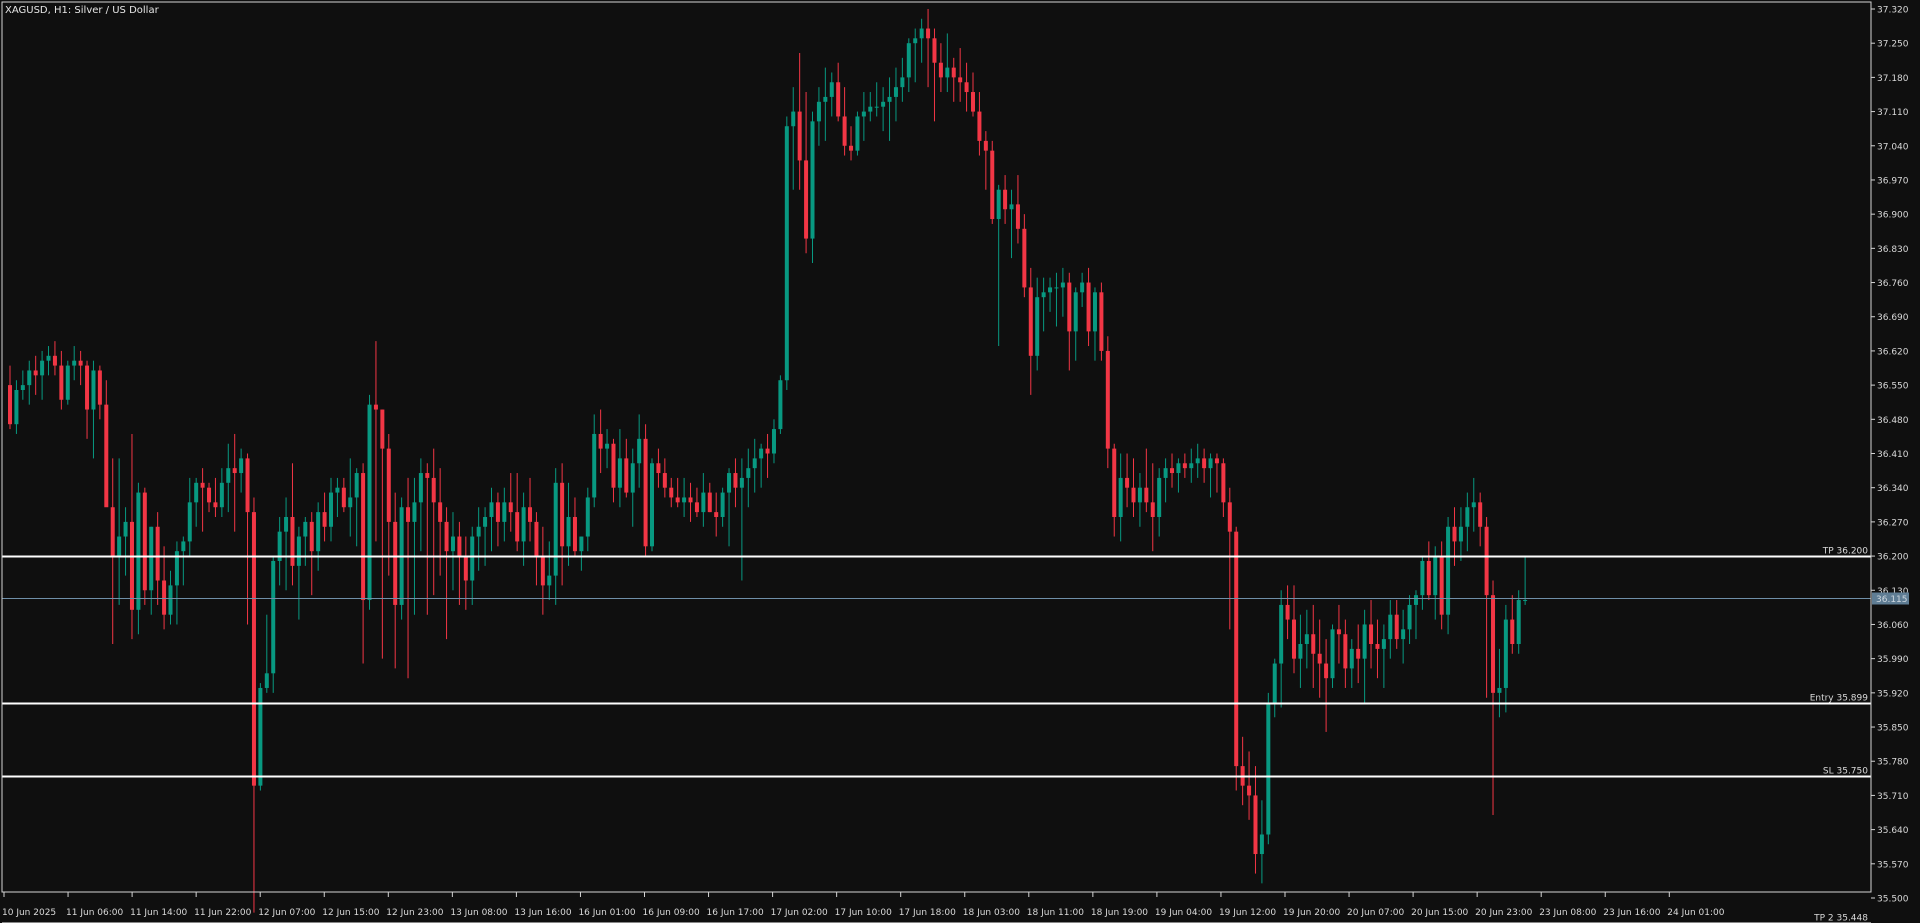  I want to click on price-tick-label: 35.500, so click(1893, 900).